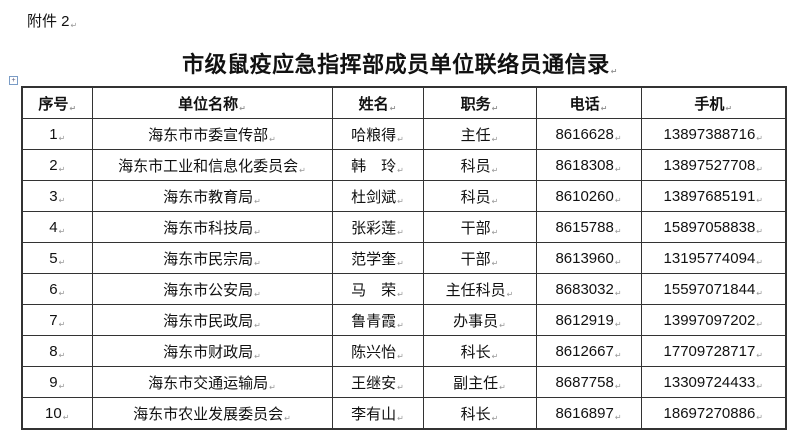 This screenshot has height=447, width=800. I want to click on cell-mobile: 15897058838, so click(713, 227).